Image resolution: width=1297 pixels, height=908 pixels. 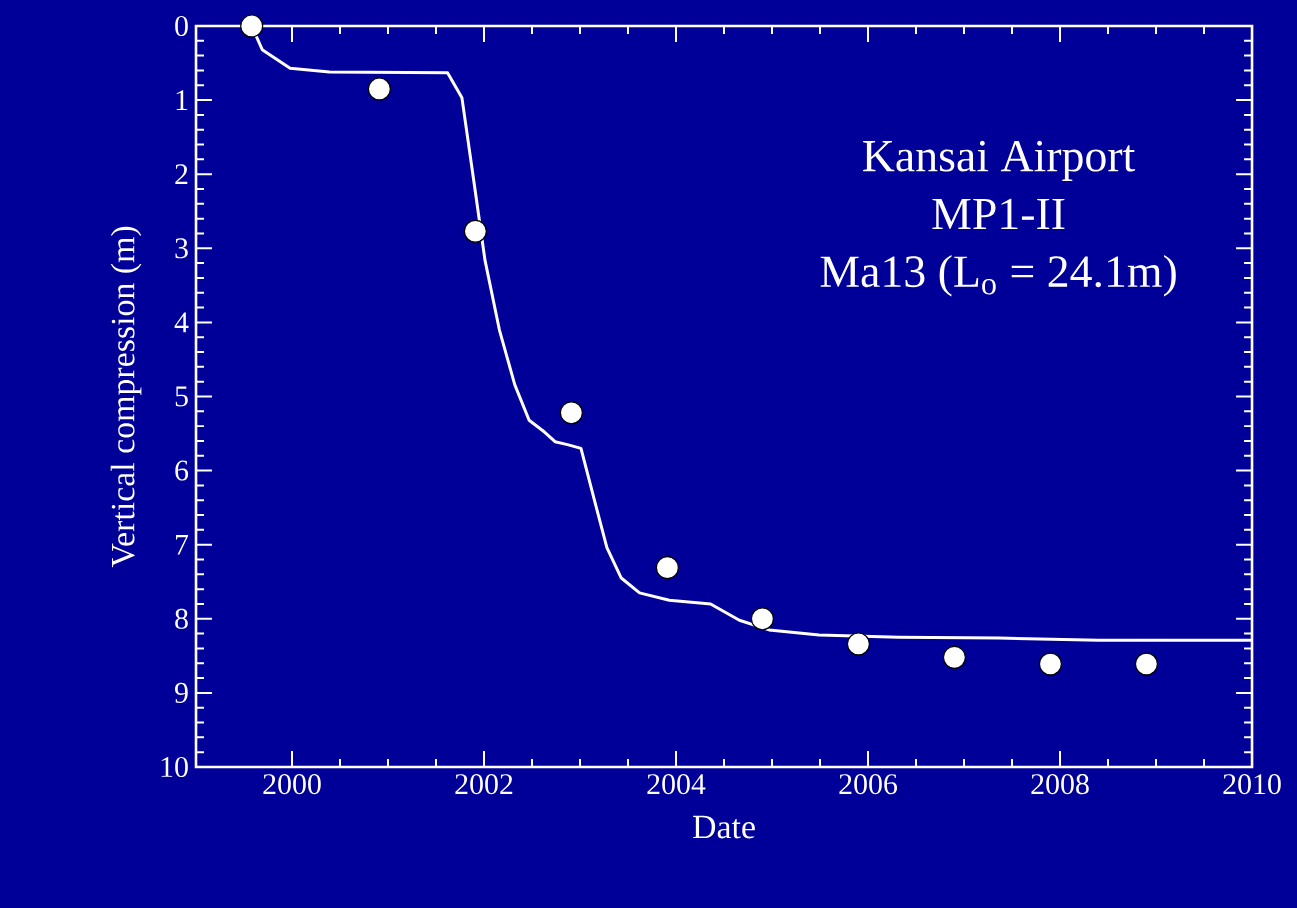 What do you see at coordinates (126, 397) in the screenshot?
I see `y-axis-title: Vertical compression (m)` at bounding box center [126, 397].